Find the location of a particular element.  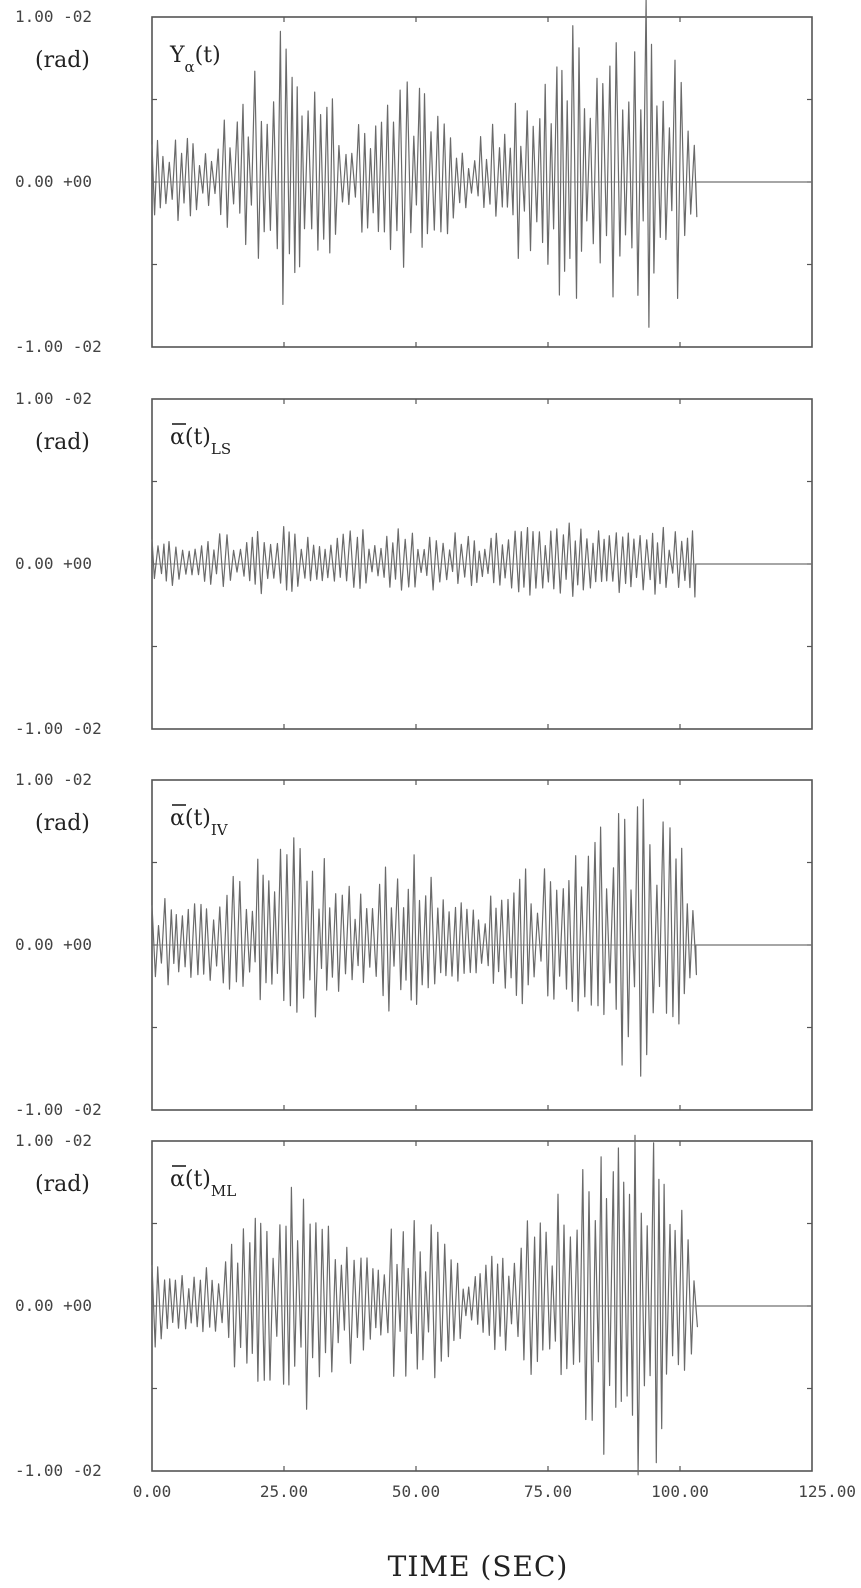

panel-title: α(t)ML is located at coordinates (203, 1183).